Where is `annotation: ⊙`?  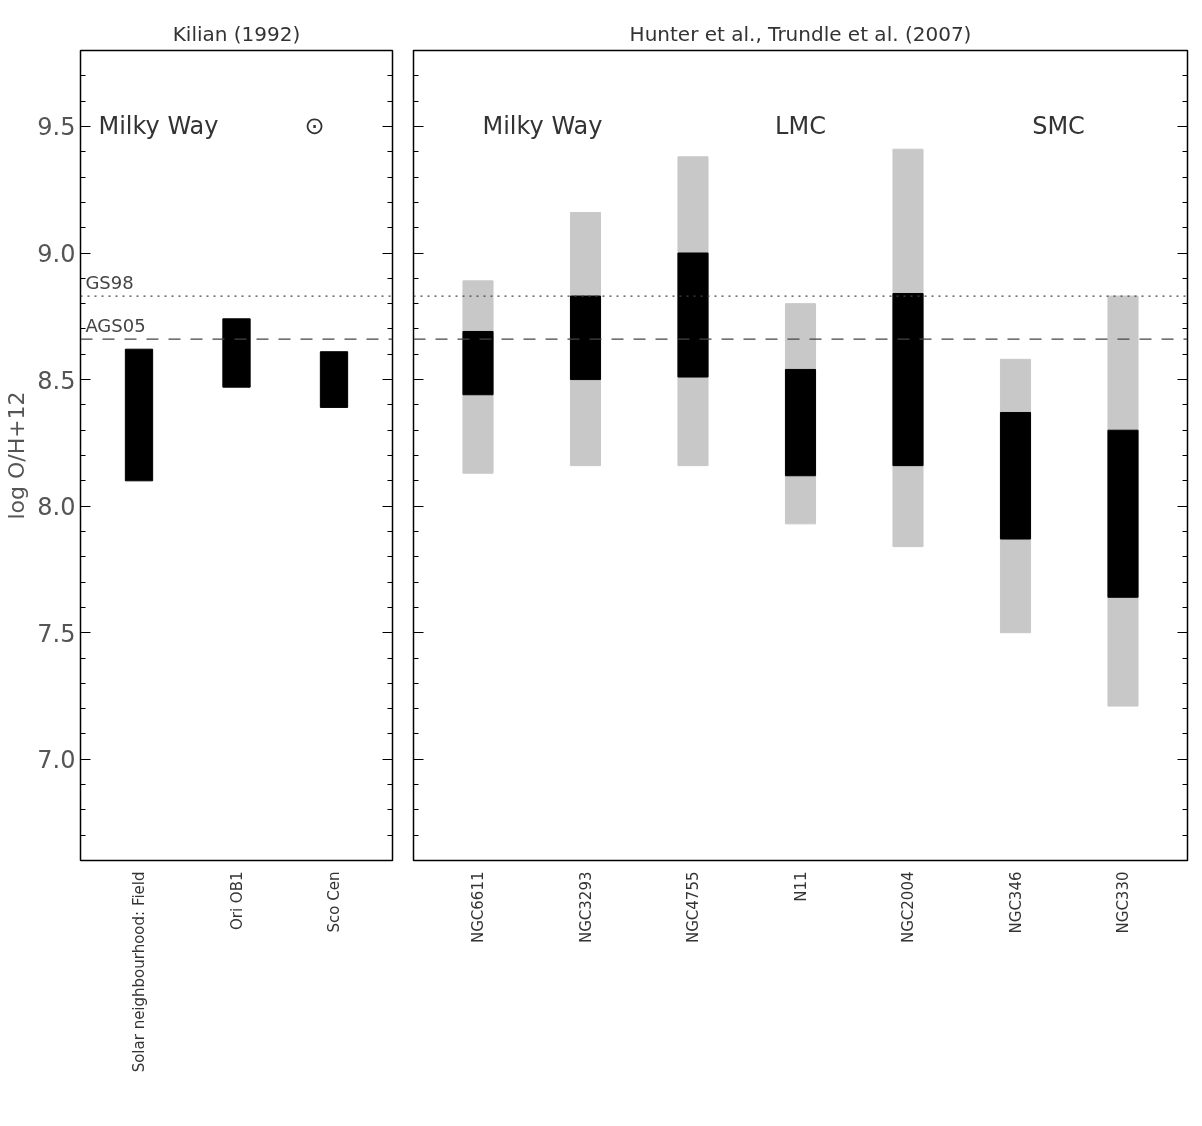 annotation: ⊙ is located at coordinates (314, 126).